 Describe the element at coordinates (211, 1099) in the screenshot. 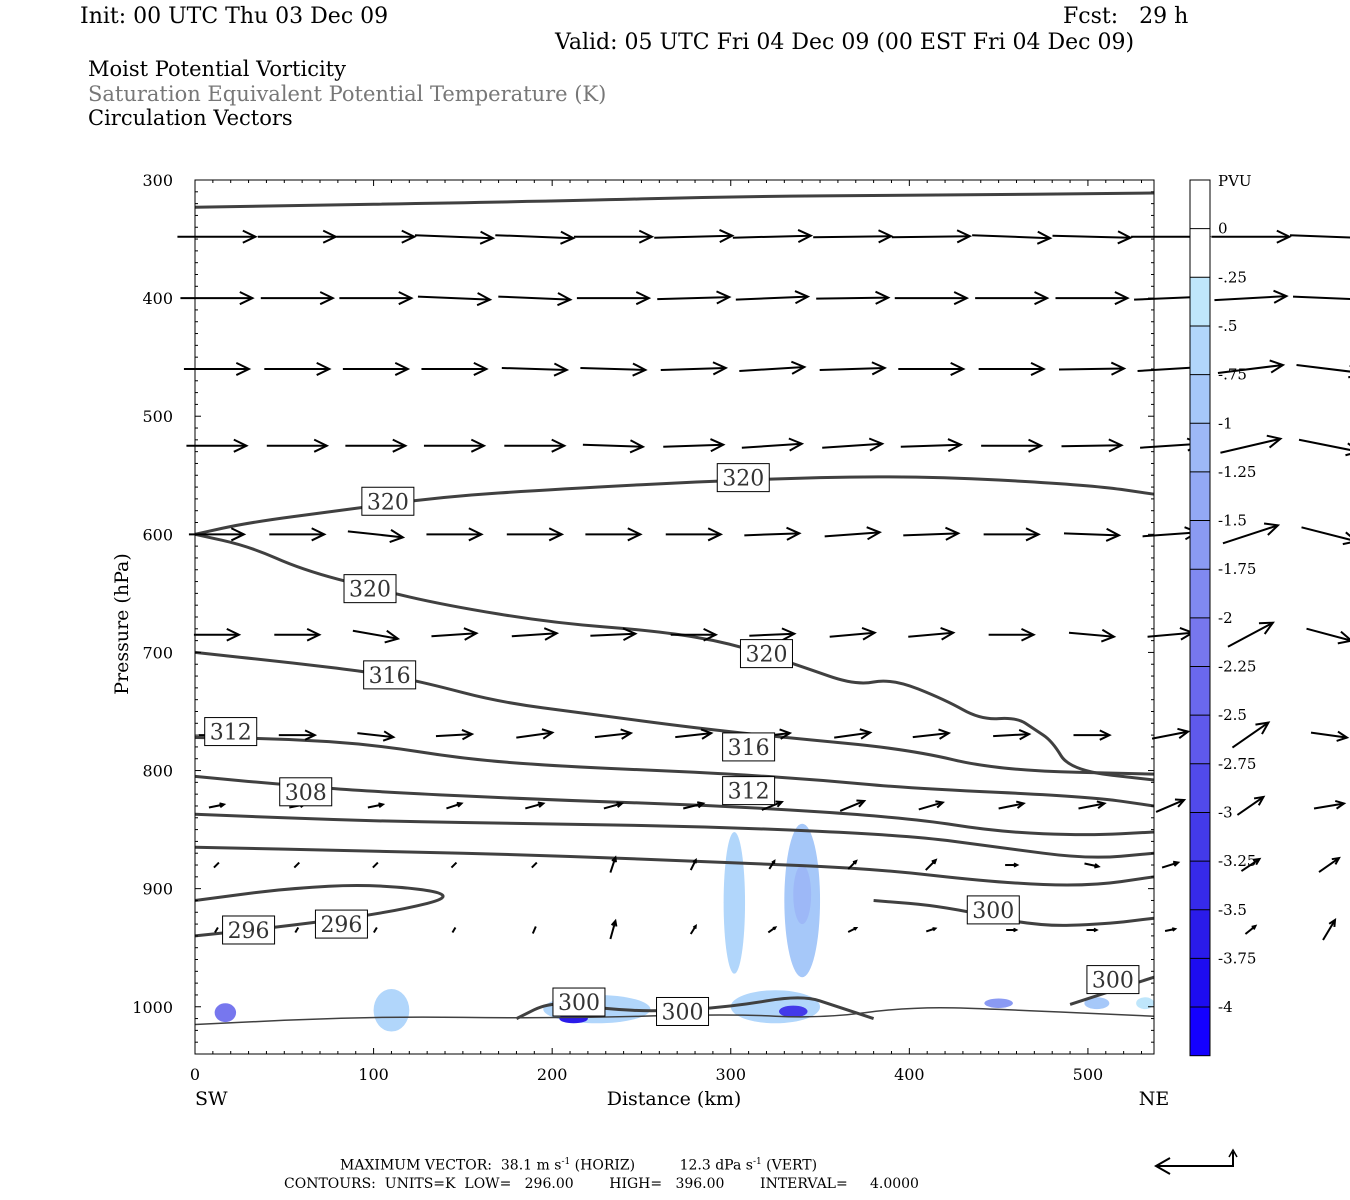

I see `x-left-label: SW` at that location.